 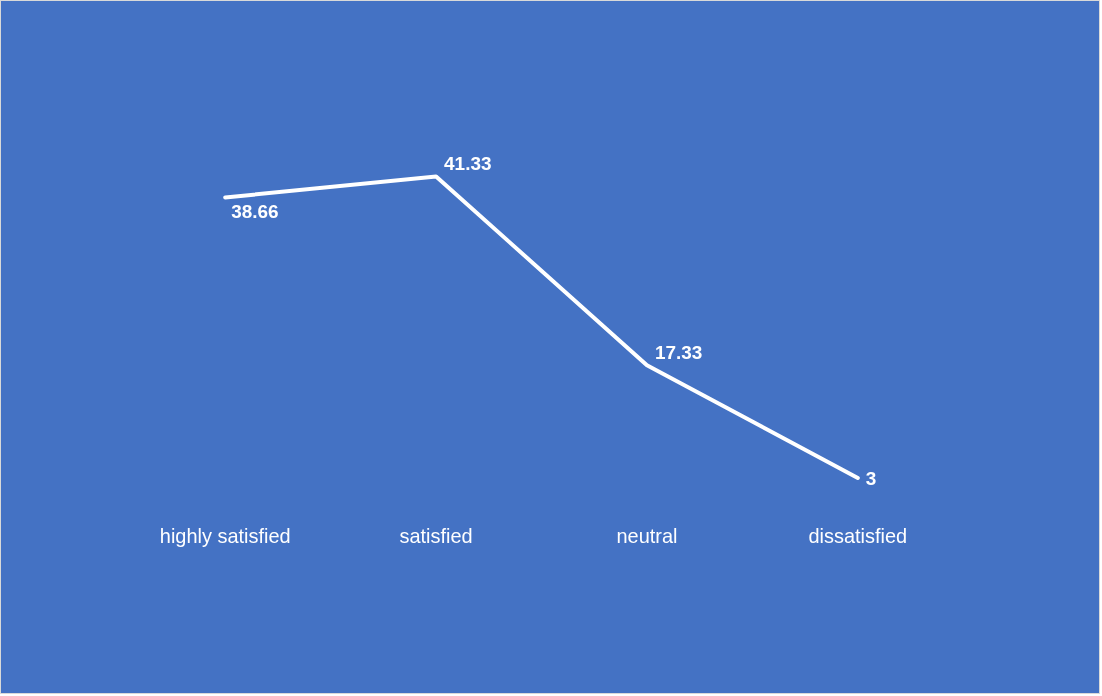 What do you see at coordinates (678, 352) in the screenshot?
I see `data-label: 17.33` at bounding box center [678, 352].